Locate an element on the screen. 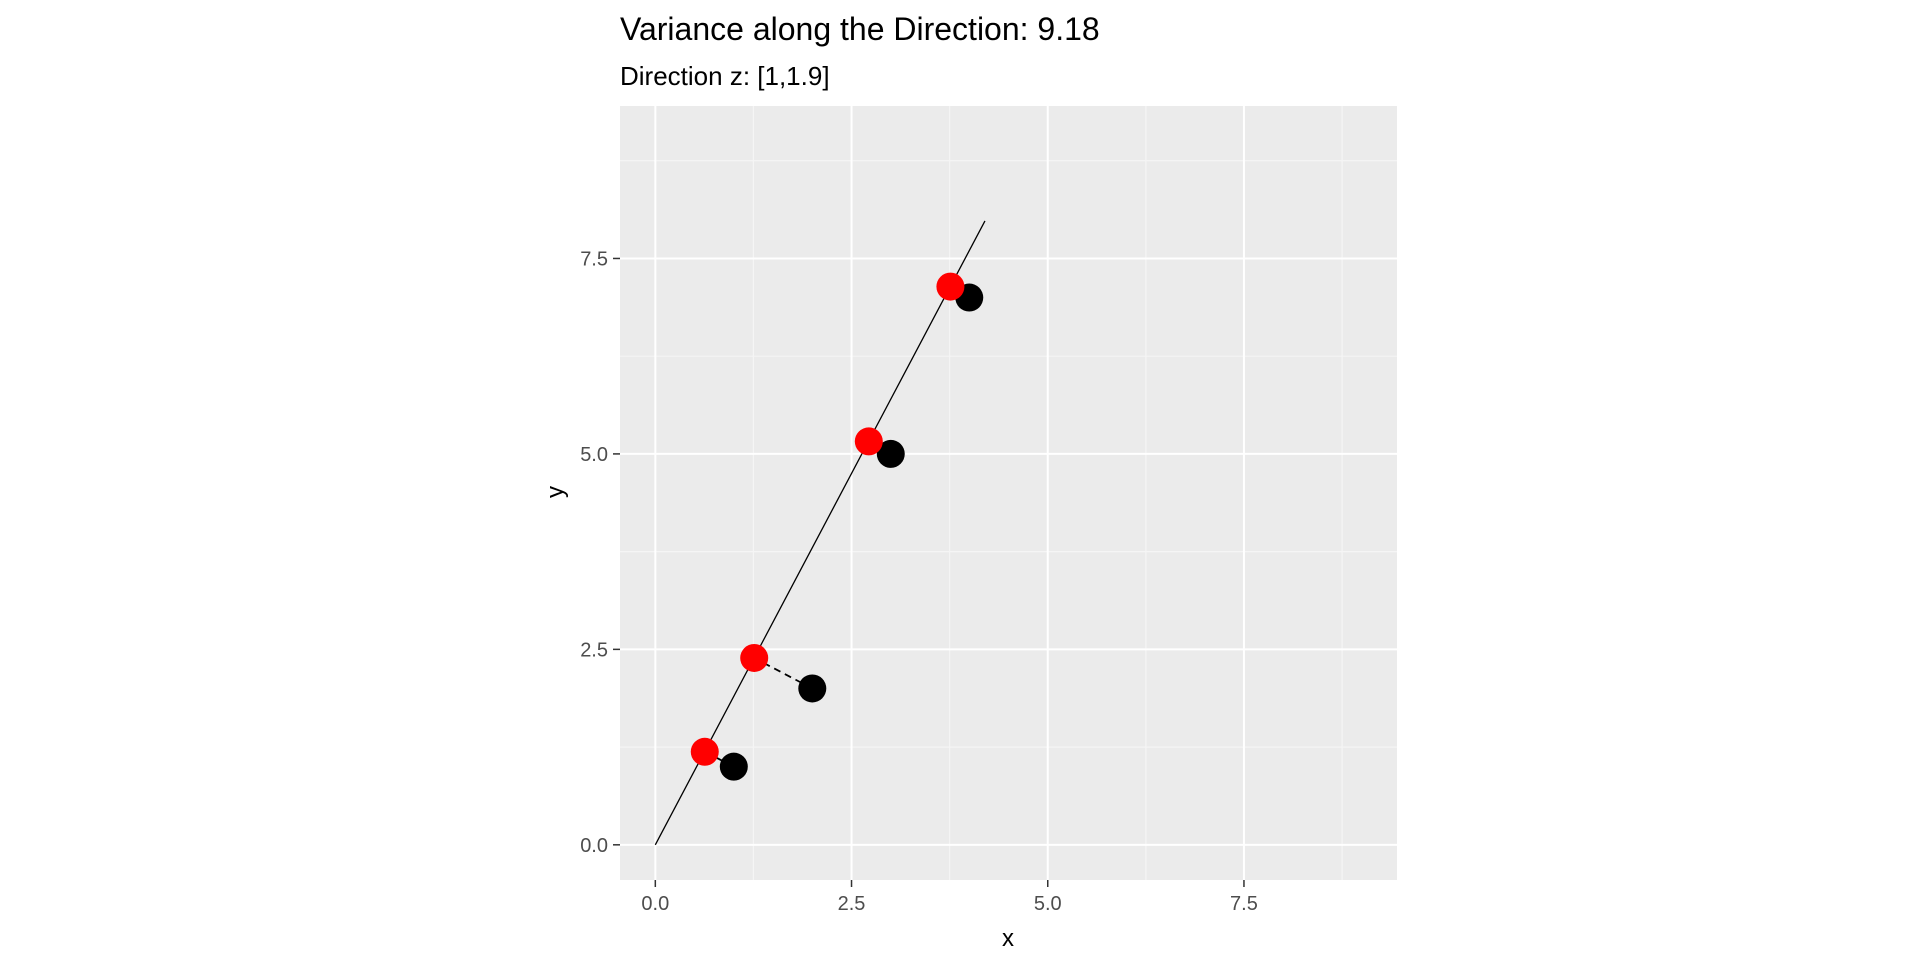 The image size is (1920, 960). chart-title: Variance along the Direction: 9.18 is located at coordinates (860, 29).